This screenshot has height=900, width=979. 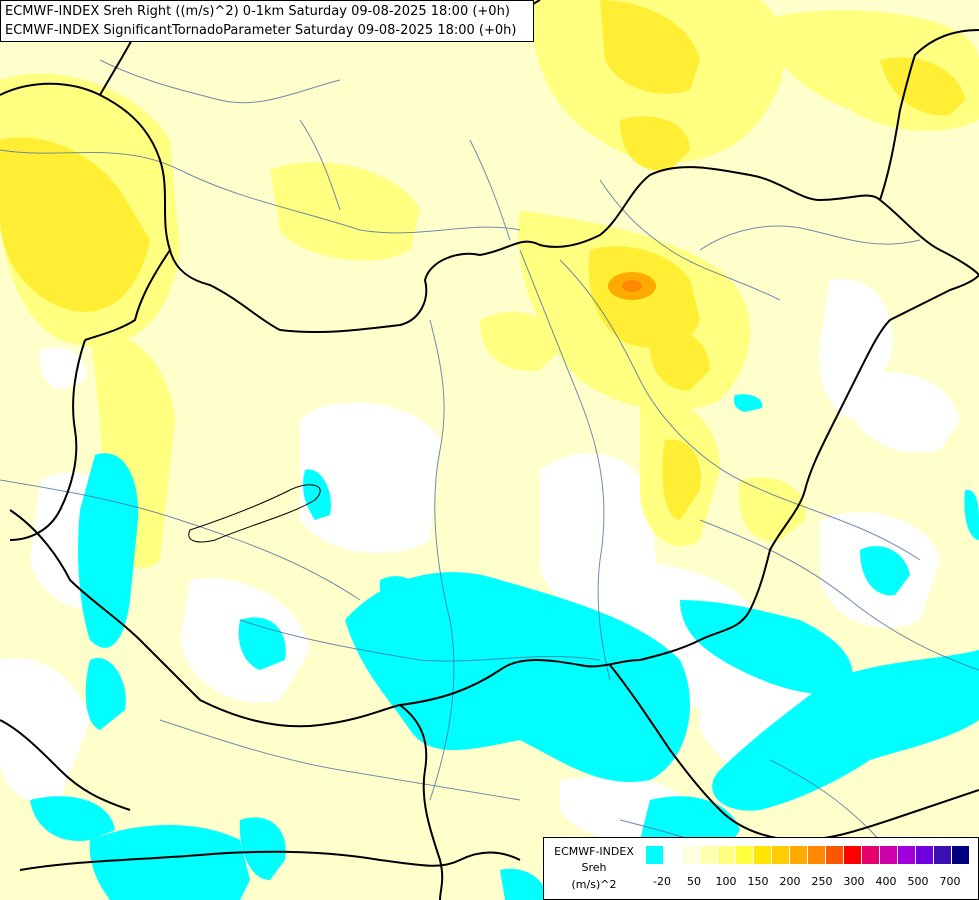 I want to click on legend-tick-label: 300, so click(x=854, y=881).